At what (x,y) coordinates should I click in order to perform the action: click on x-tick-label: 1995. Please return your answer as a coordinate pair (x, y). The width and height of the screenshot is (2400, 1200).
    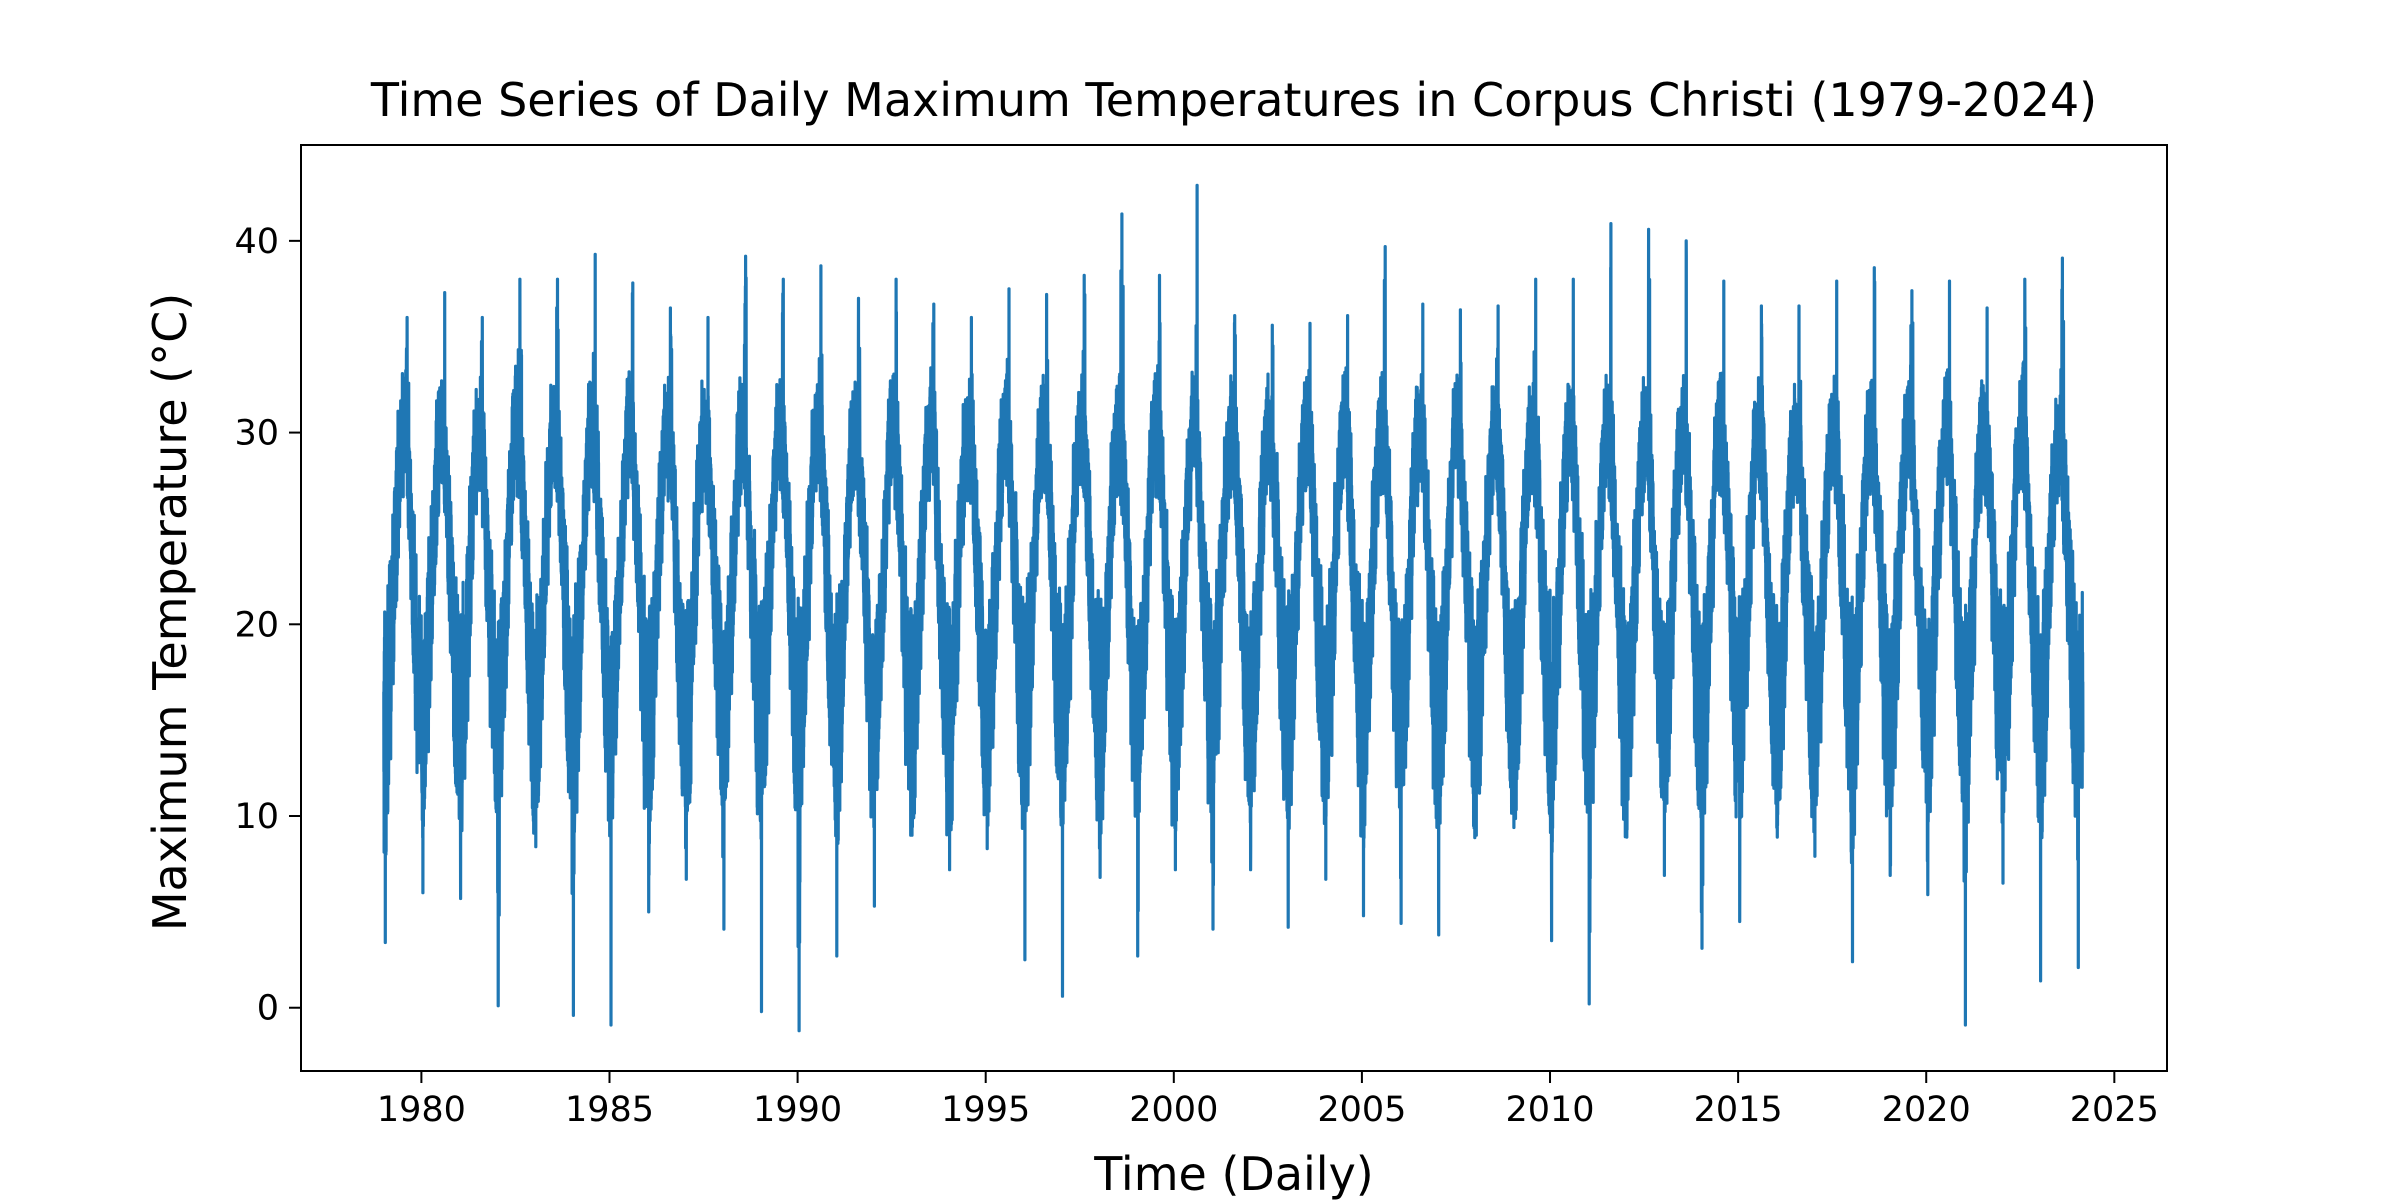
    Looking at the image, I should click on (985, 1110).